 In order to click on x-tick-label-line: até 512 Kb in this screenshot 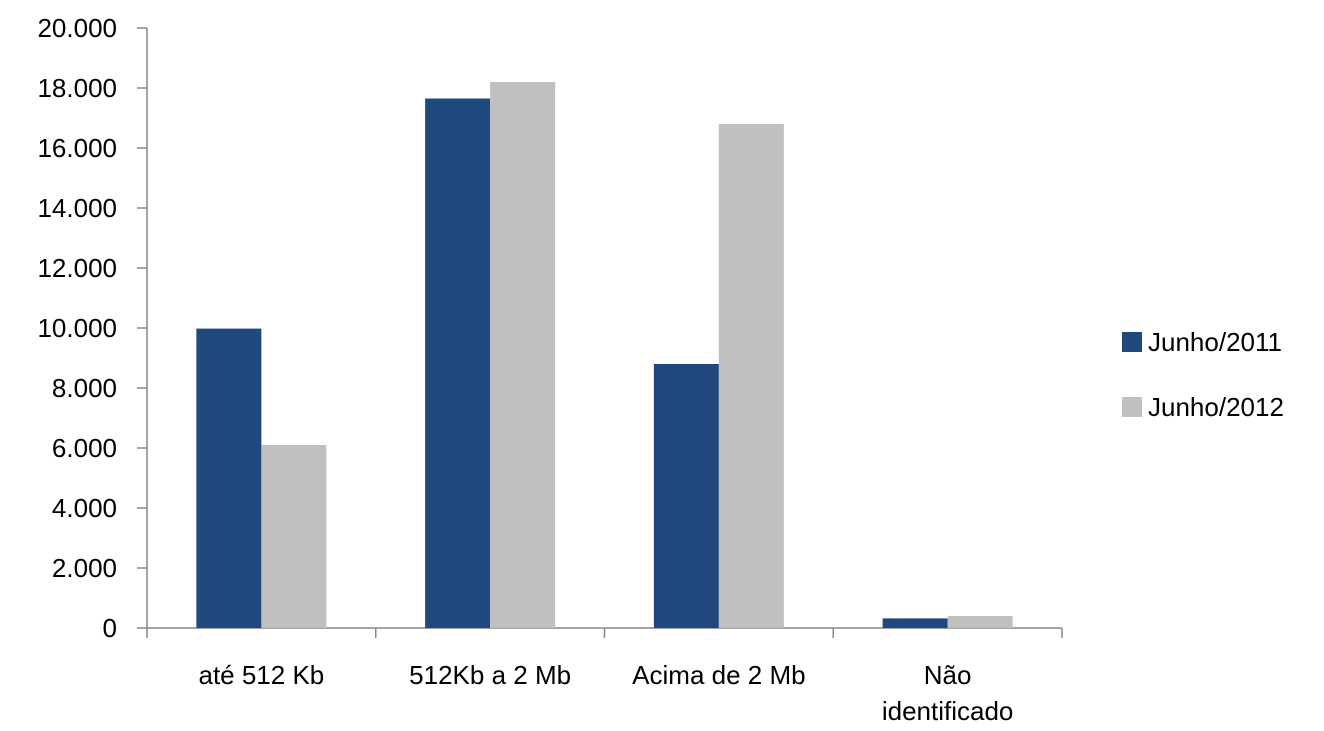, I will do `click(261, 675)`.